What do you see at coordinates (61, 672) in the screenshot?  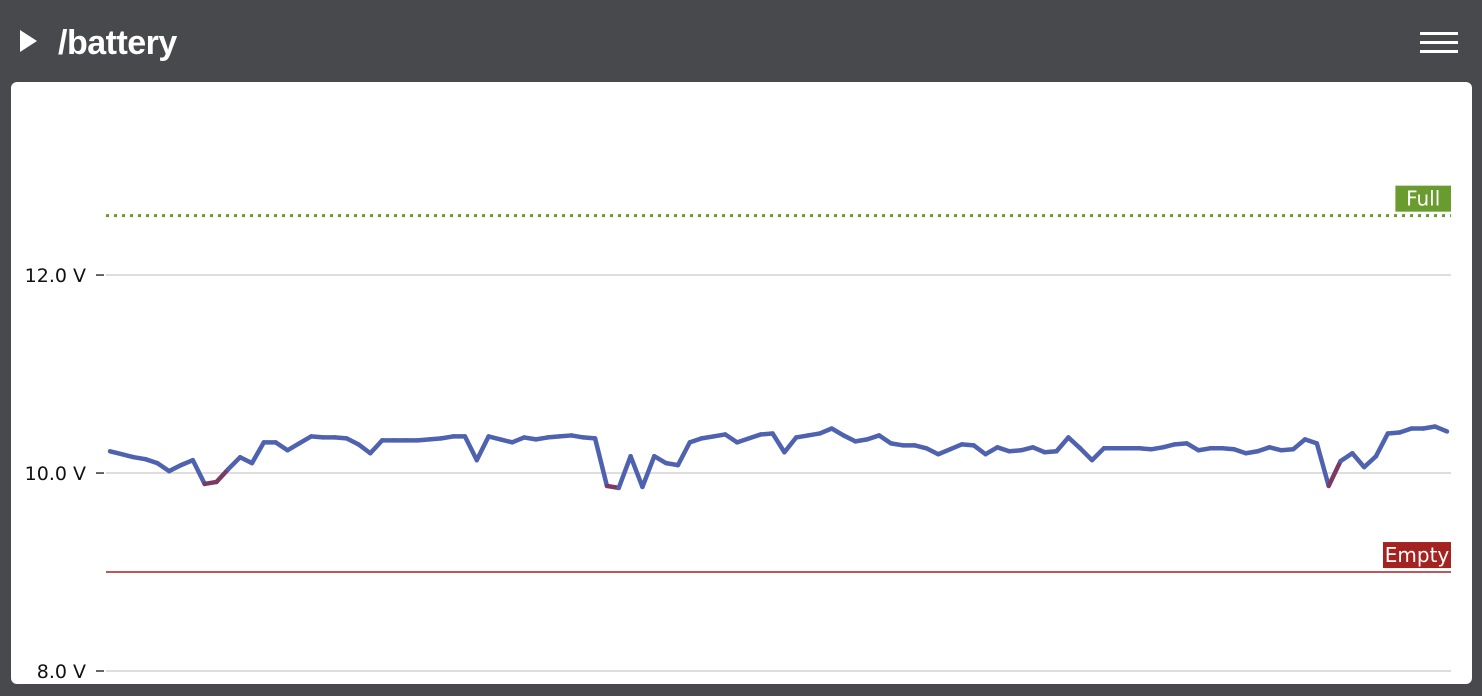 I see `y-tick-label: 8.0 V` at bounding box center [61, 672].